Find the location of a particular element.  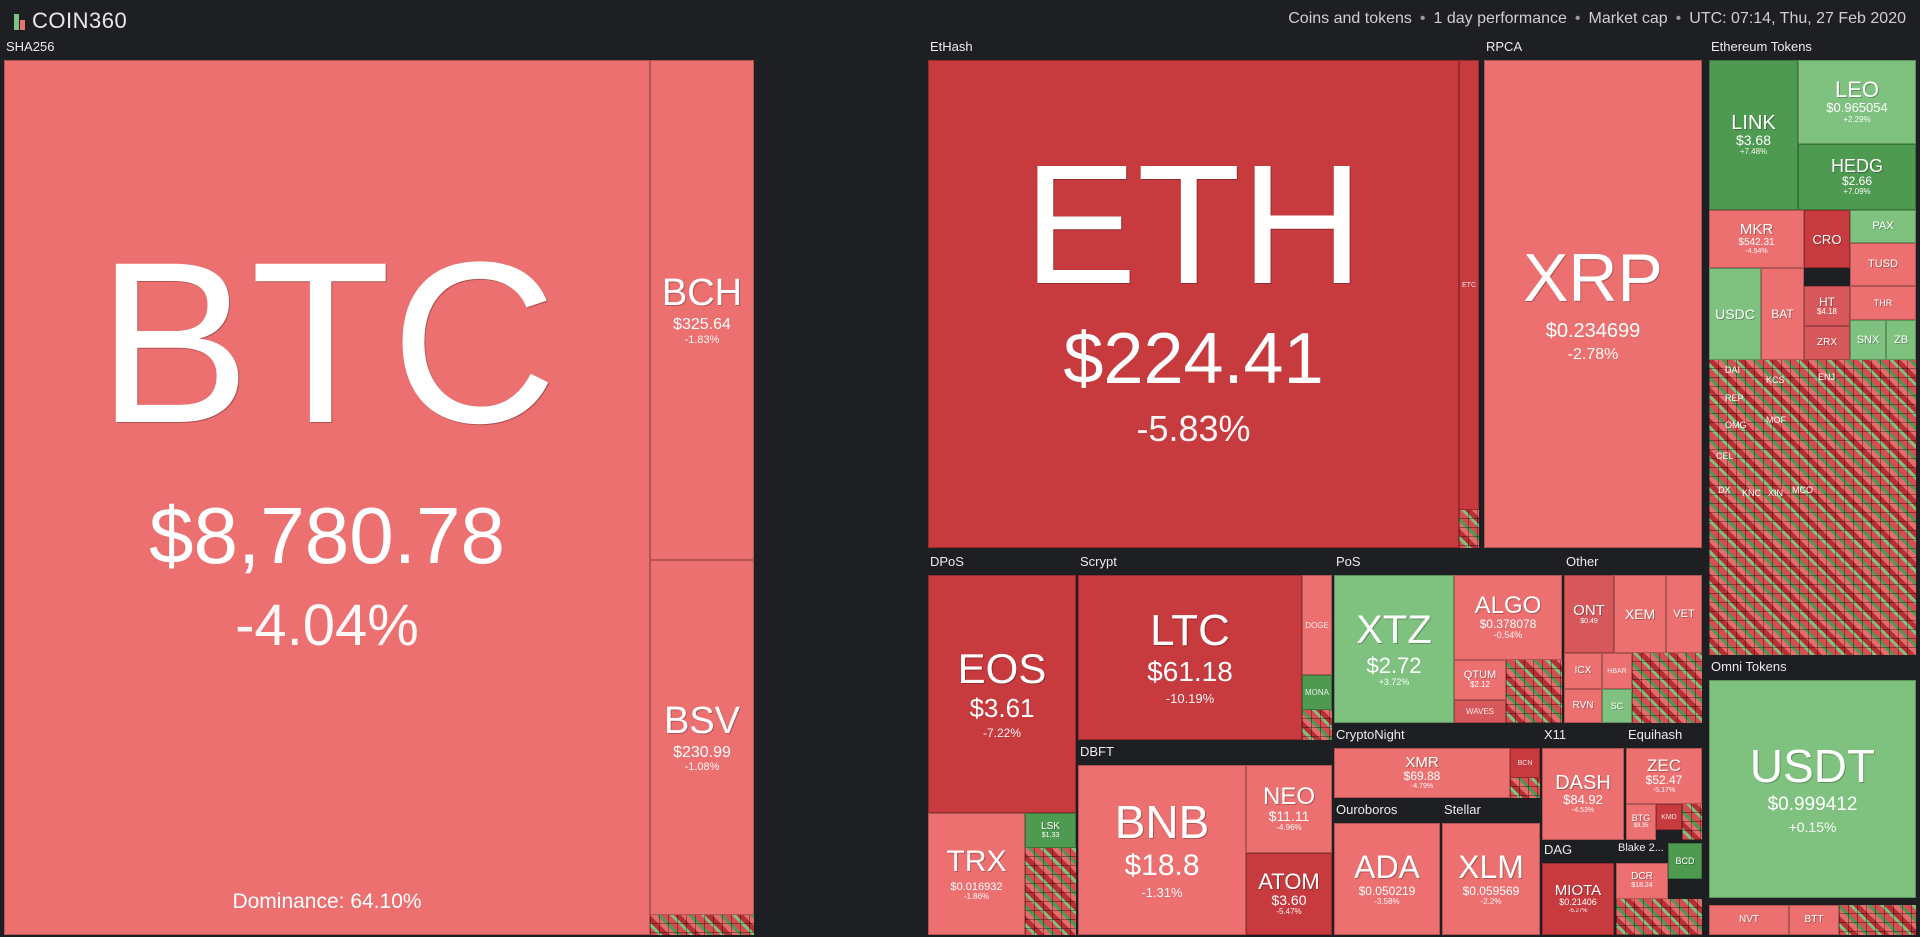

bch-symbol: BCH is located at coordinates (702, 293).